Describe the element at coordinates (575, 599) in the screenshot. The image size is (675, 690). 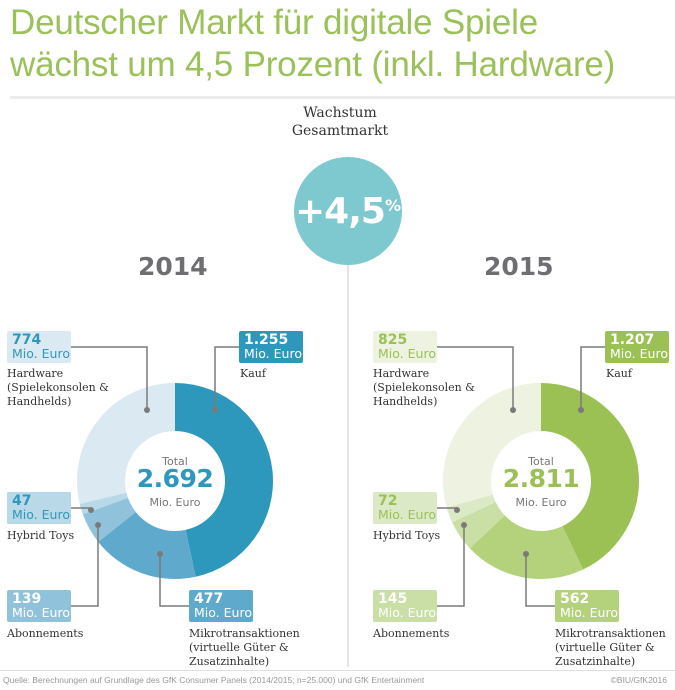
I see `slice-value: 562` at that location.